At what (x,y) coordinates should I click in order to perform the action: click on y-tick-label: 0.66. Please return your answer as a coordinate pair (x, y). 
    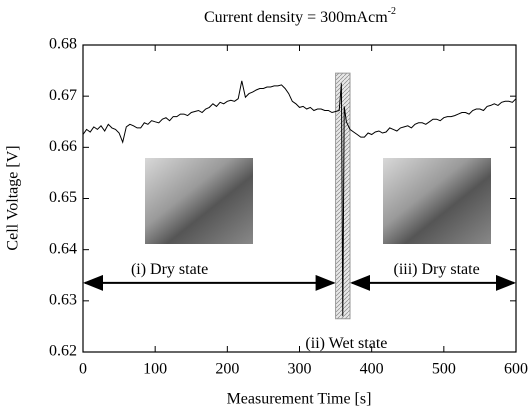
    Looking at the image, I should click on (63, 146).